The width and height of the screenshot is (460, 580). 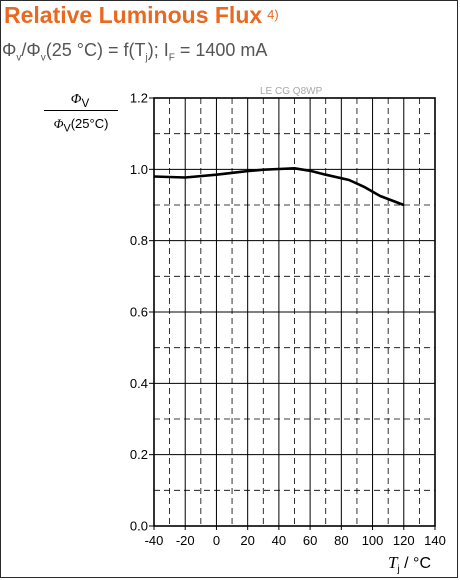 I want to click on subtitle-phi1: Φ, so click(x=9, y=50).